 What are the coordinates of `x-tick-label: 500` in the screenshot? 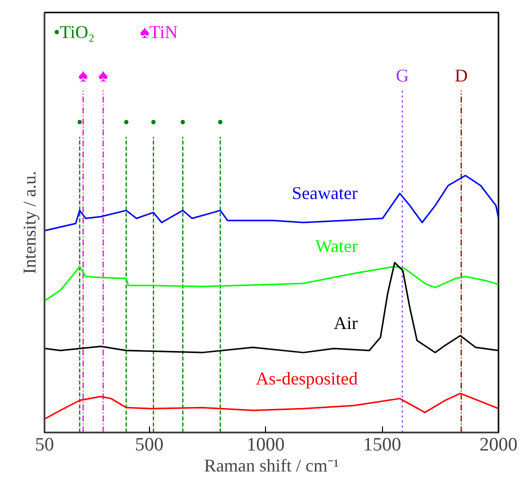 It's located at (149, 445).